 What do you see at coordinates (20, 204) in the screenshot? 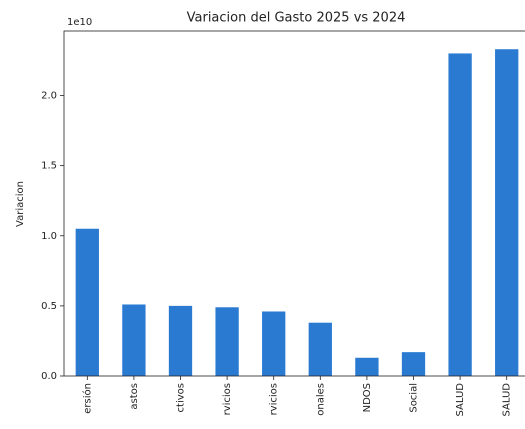
I see `y-axis-label: Variacion` at bounding box center [20, 204].